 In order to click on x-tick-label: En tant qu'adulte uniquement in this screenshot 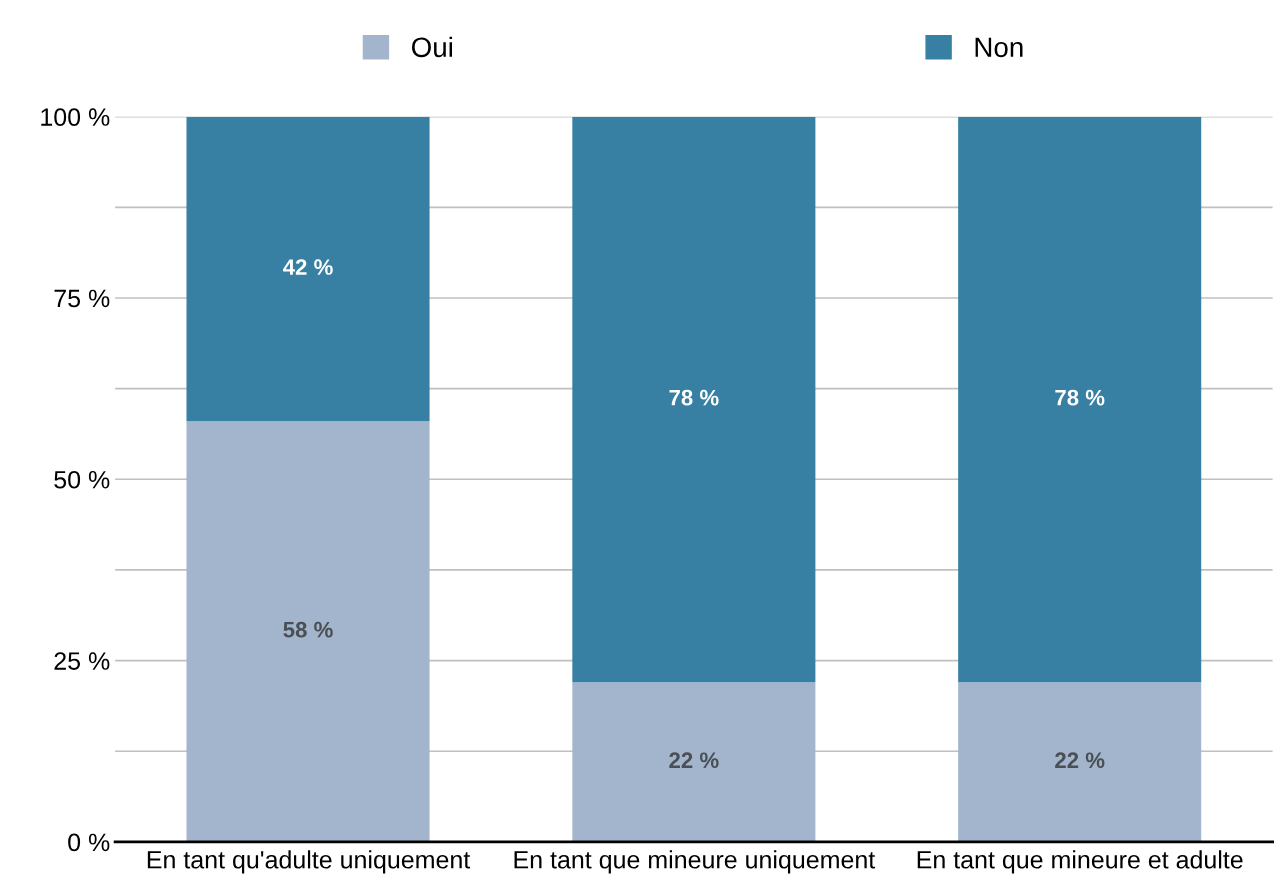, I will do `click(309, 862)`.